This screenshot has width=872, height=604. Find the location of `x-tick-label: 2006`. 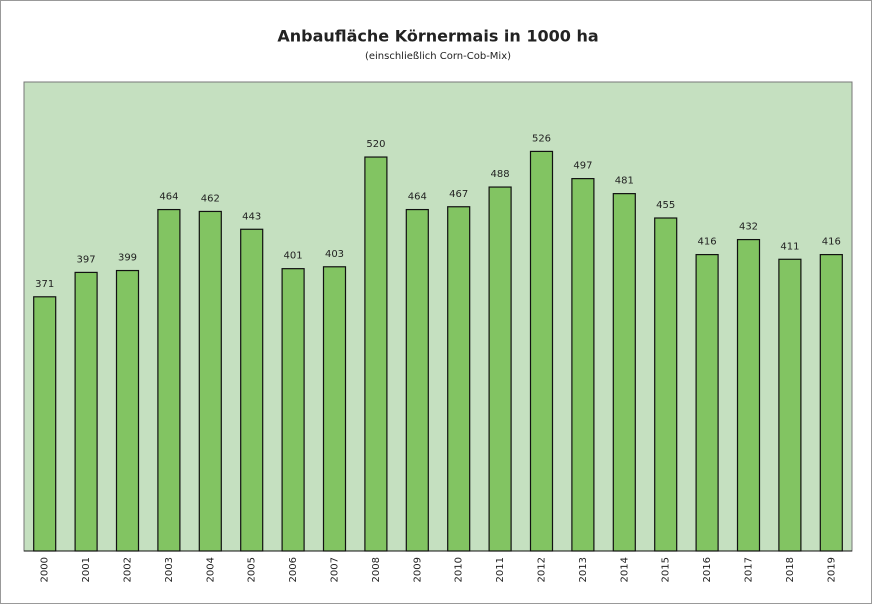

x-tick-label: 2006 is located at coordinates (293, 569).